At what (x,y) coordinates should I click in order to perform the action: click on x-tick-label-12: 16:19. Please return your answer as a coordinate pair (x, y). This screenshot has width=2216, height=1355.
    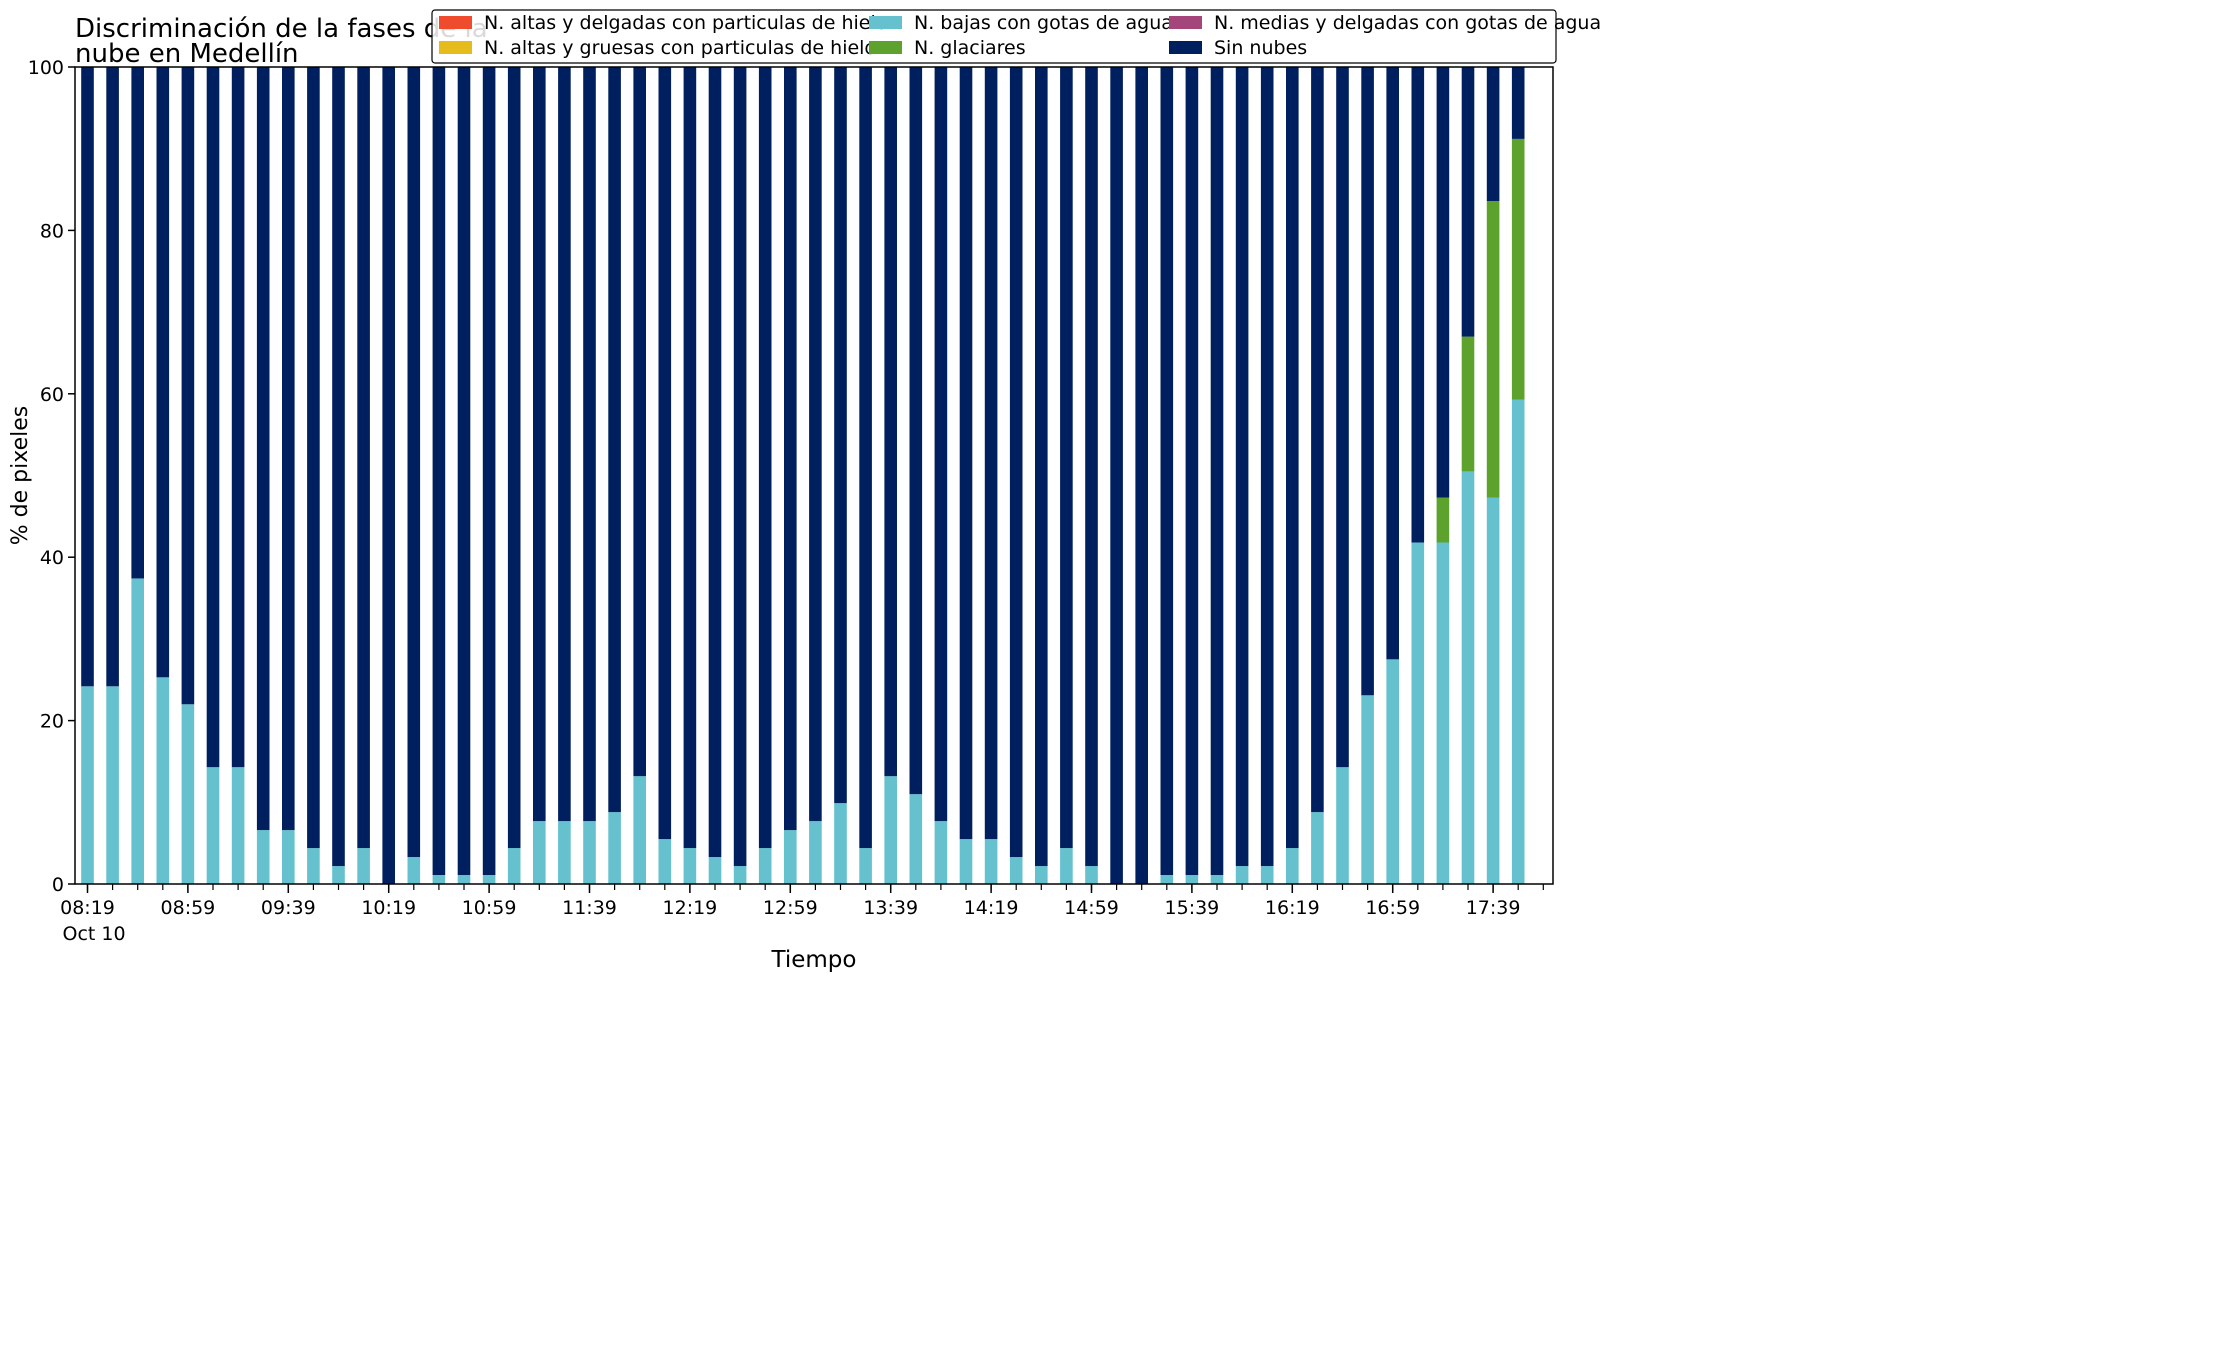
    Looking at the image, I should click on (1292, 908).